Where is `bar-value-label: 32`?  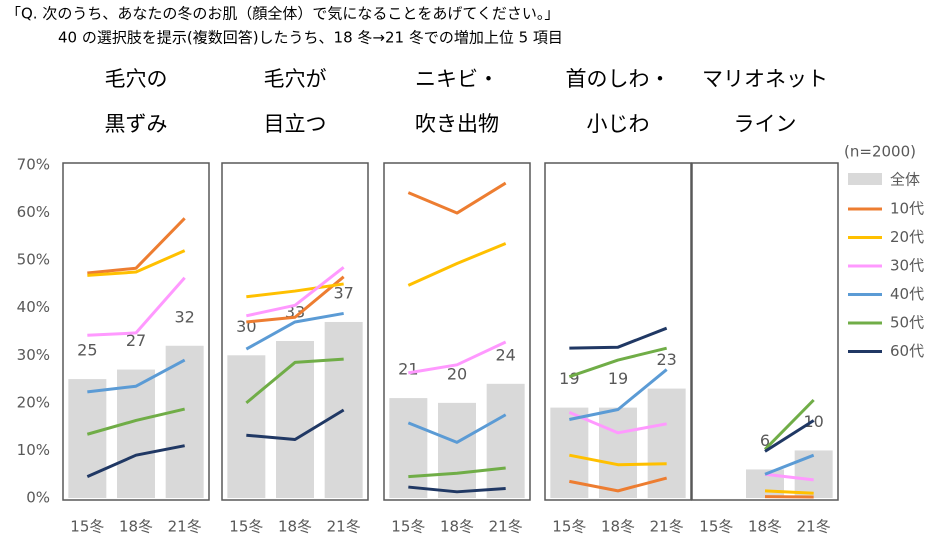 bar-value-label: 32 is located at coordinates (184, 316).